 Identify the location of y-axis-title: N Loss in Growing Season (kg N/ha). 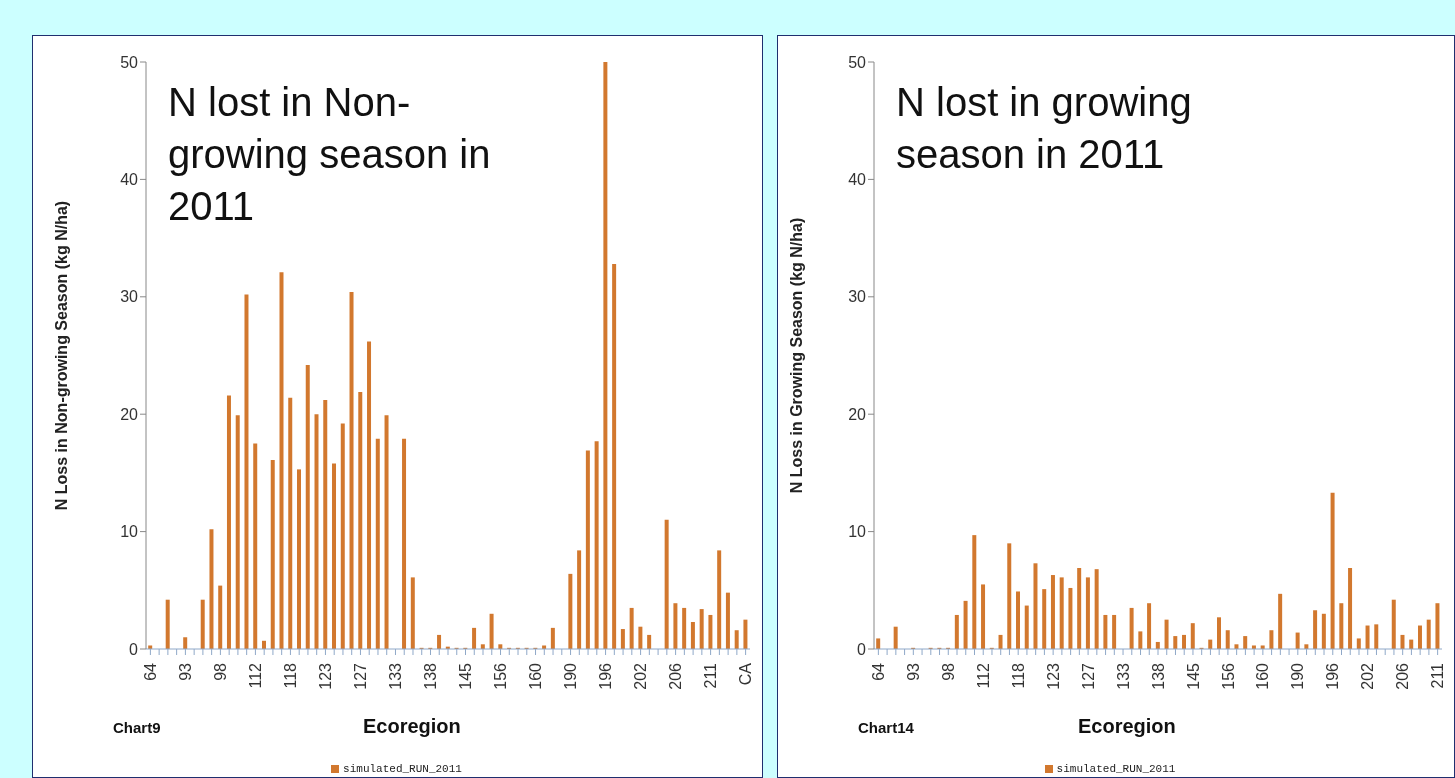
(796, 355).